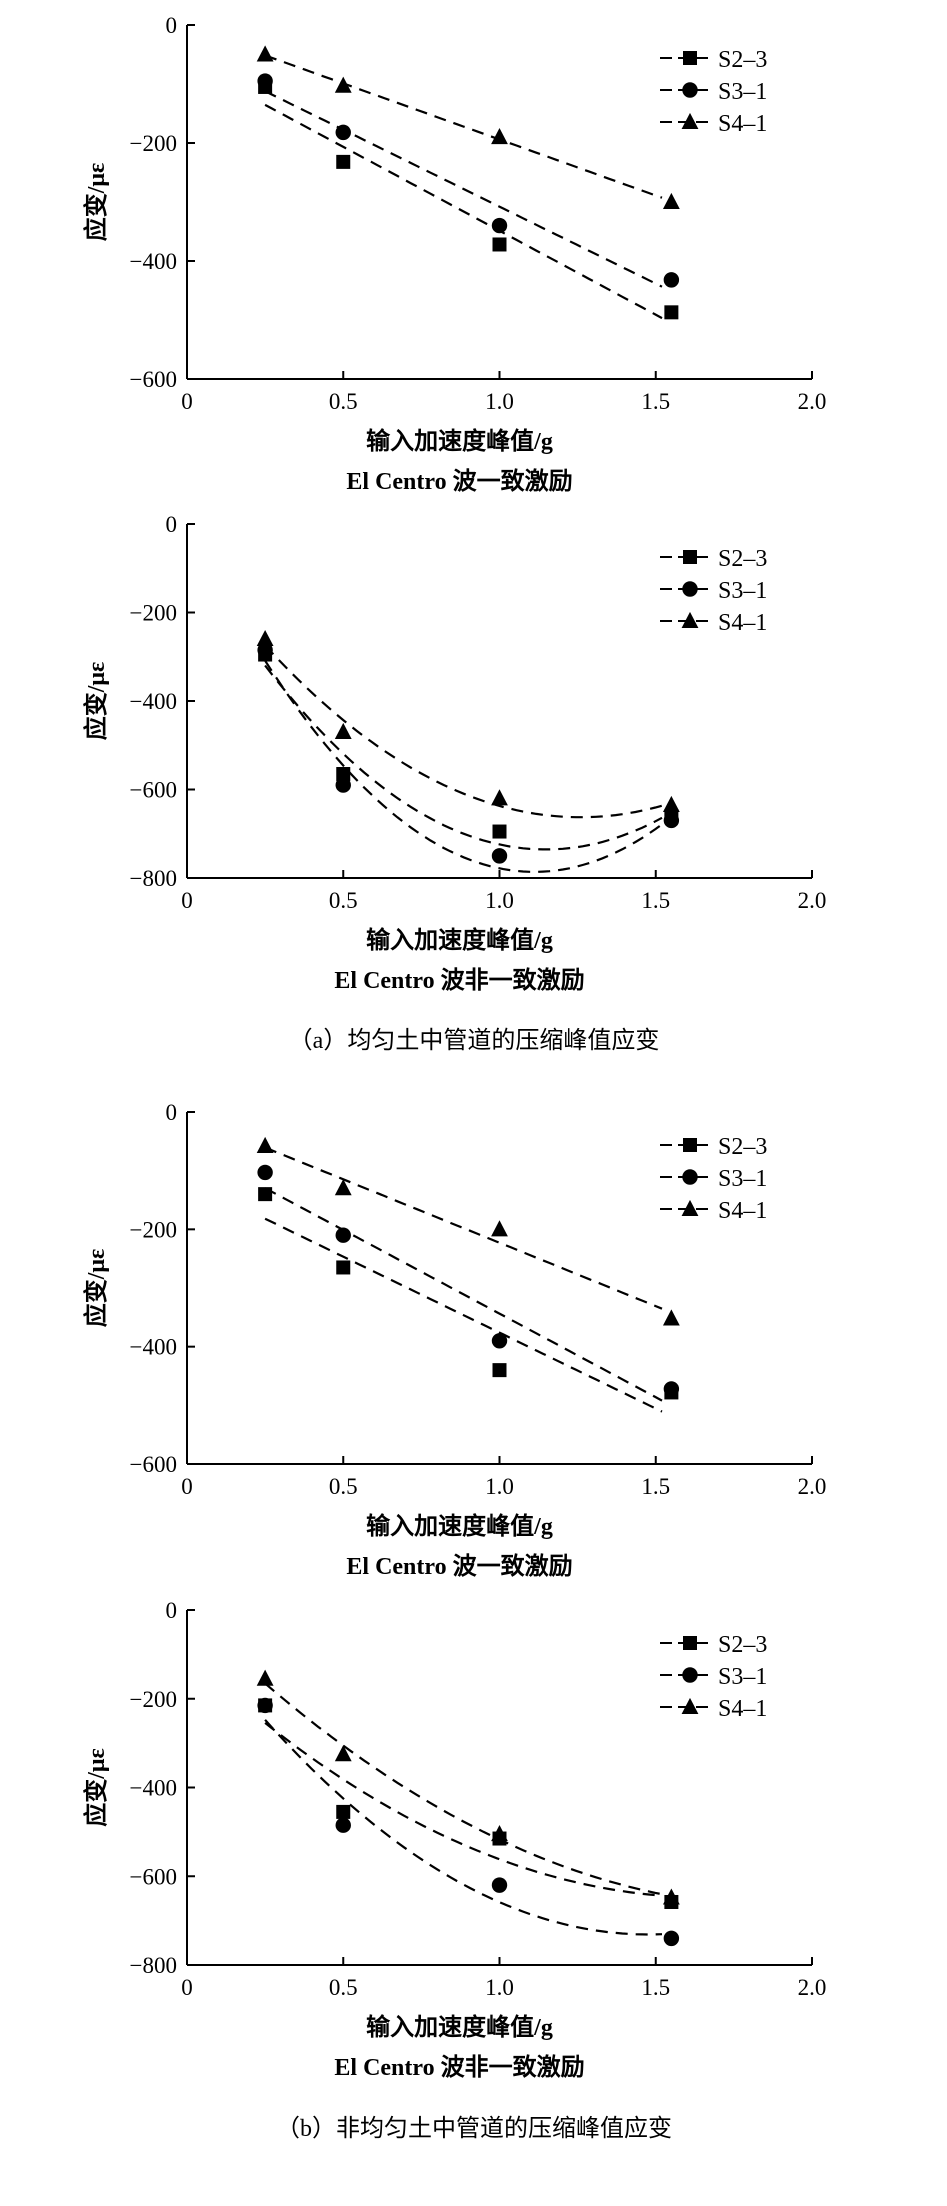 This screenshot has width=947, height=2206. What do you see at coordinates (474, 2128) in the screenshot?
I see `caption-b: （b）非均匀土中管道的压缩峰值应变` at bounding box center [474, 2128].